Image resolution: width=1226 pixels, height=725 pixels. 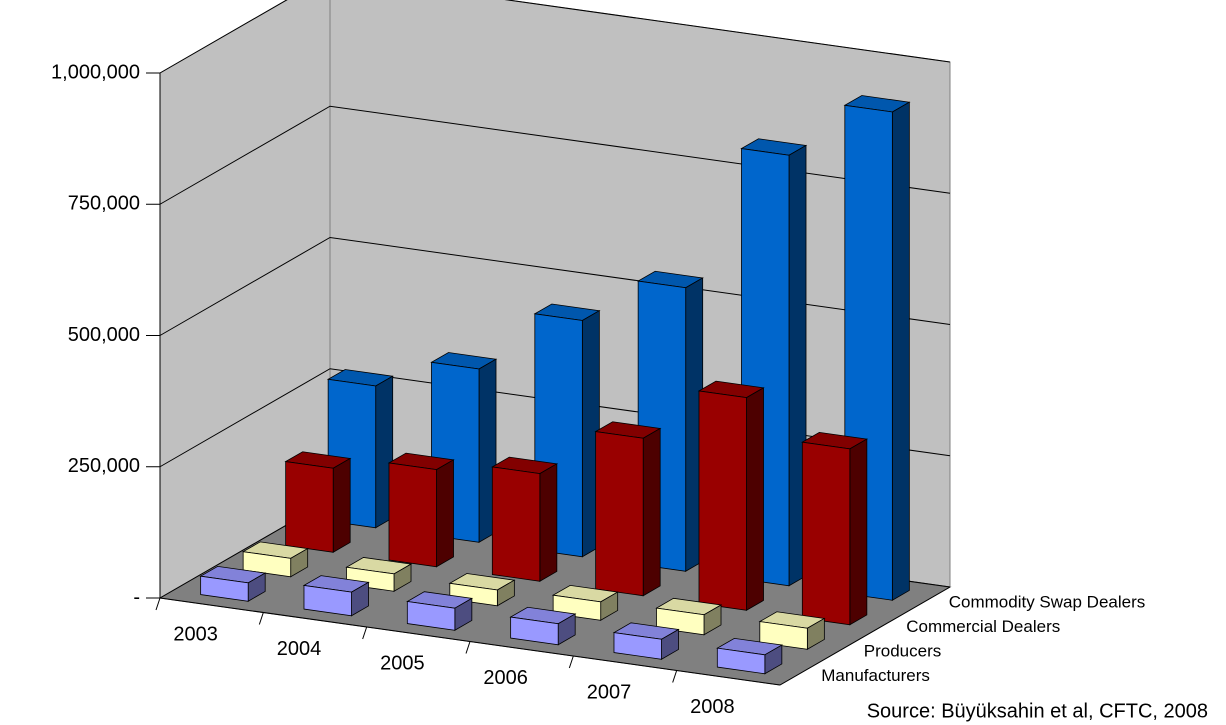 What do you see at coordinates (555, 37) in the screenshot?
I see `grid-line` at bounding box center [555, 37].